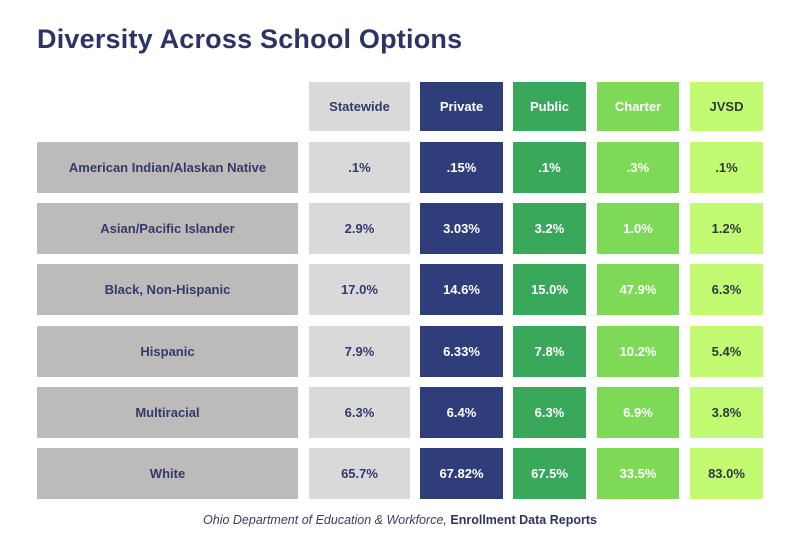 The width and height of the screenshot is (800, 546). What do you see at coordinates (549, 351) in the screenshot?
I see `value-cell-public: 7.8%` at bounding box center [549, 351].